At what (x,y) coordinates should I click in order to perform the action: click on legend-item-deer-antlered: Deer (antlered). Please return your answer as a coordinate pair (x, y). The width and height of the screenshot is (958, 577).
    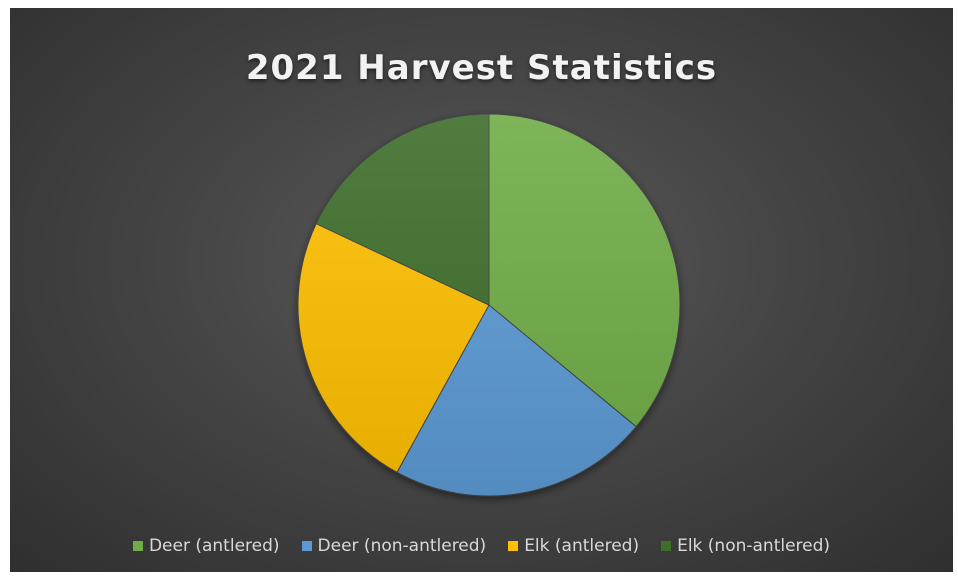
    Looking at the image, I should click on (206, 546).